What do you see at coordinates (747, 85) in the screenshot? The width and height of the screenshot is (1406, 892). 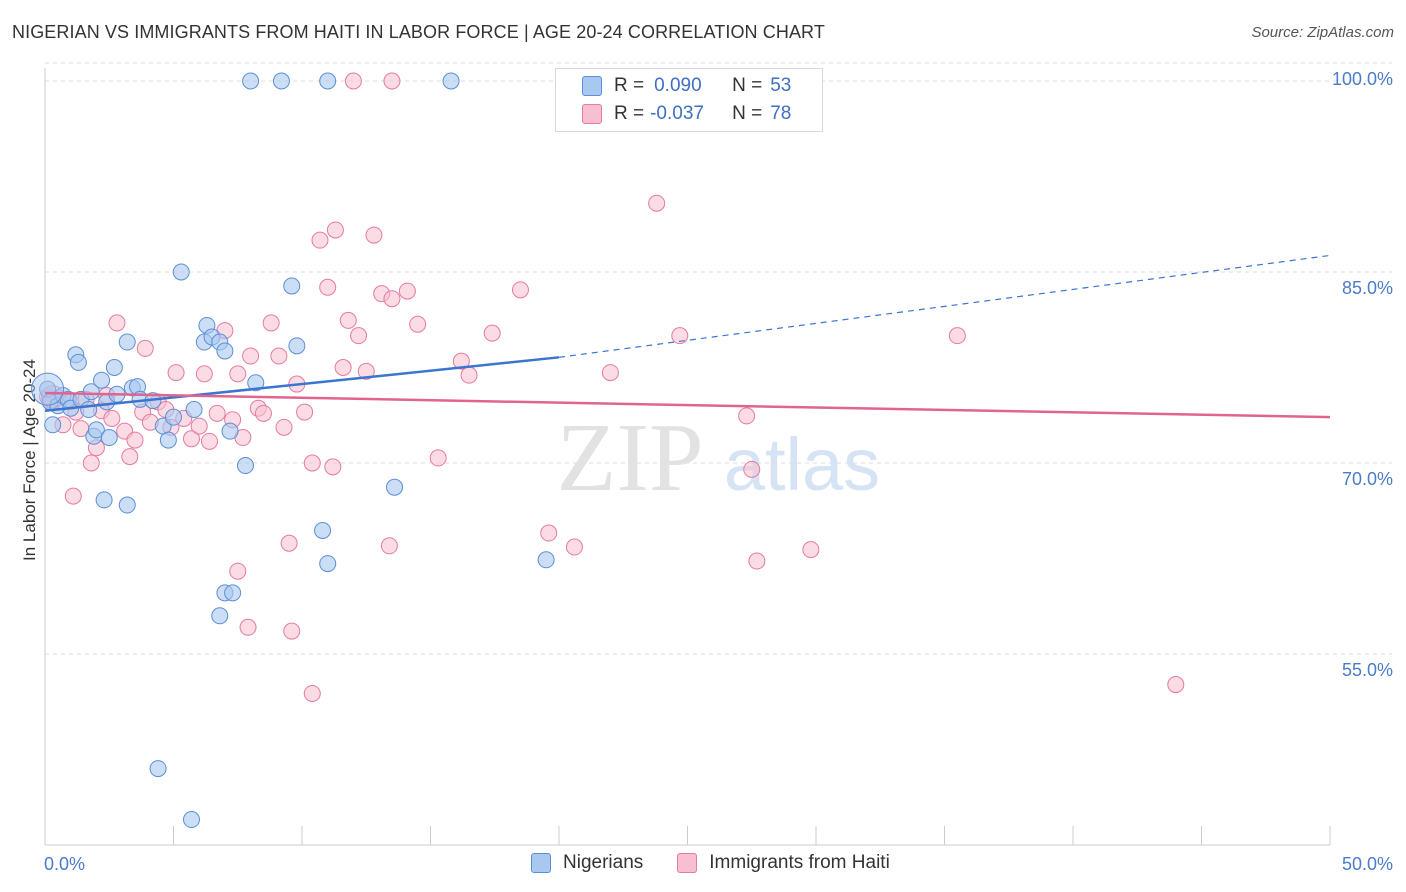 I see `legend-n-label: N =` at bounding box center [747, 85].